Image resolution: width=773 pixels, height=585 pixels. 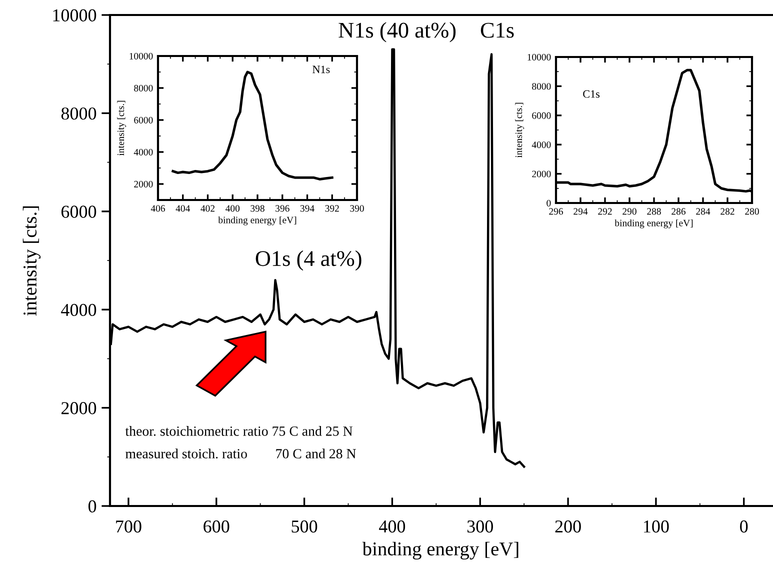 What do you see at coordinates (581, 211) in the screenshot?
I see `x-tick-label: 294` at bounding box center [581, 211].